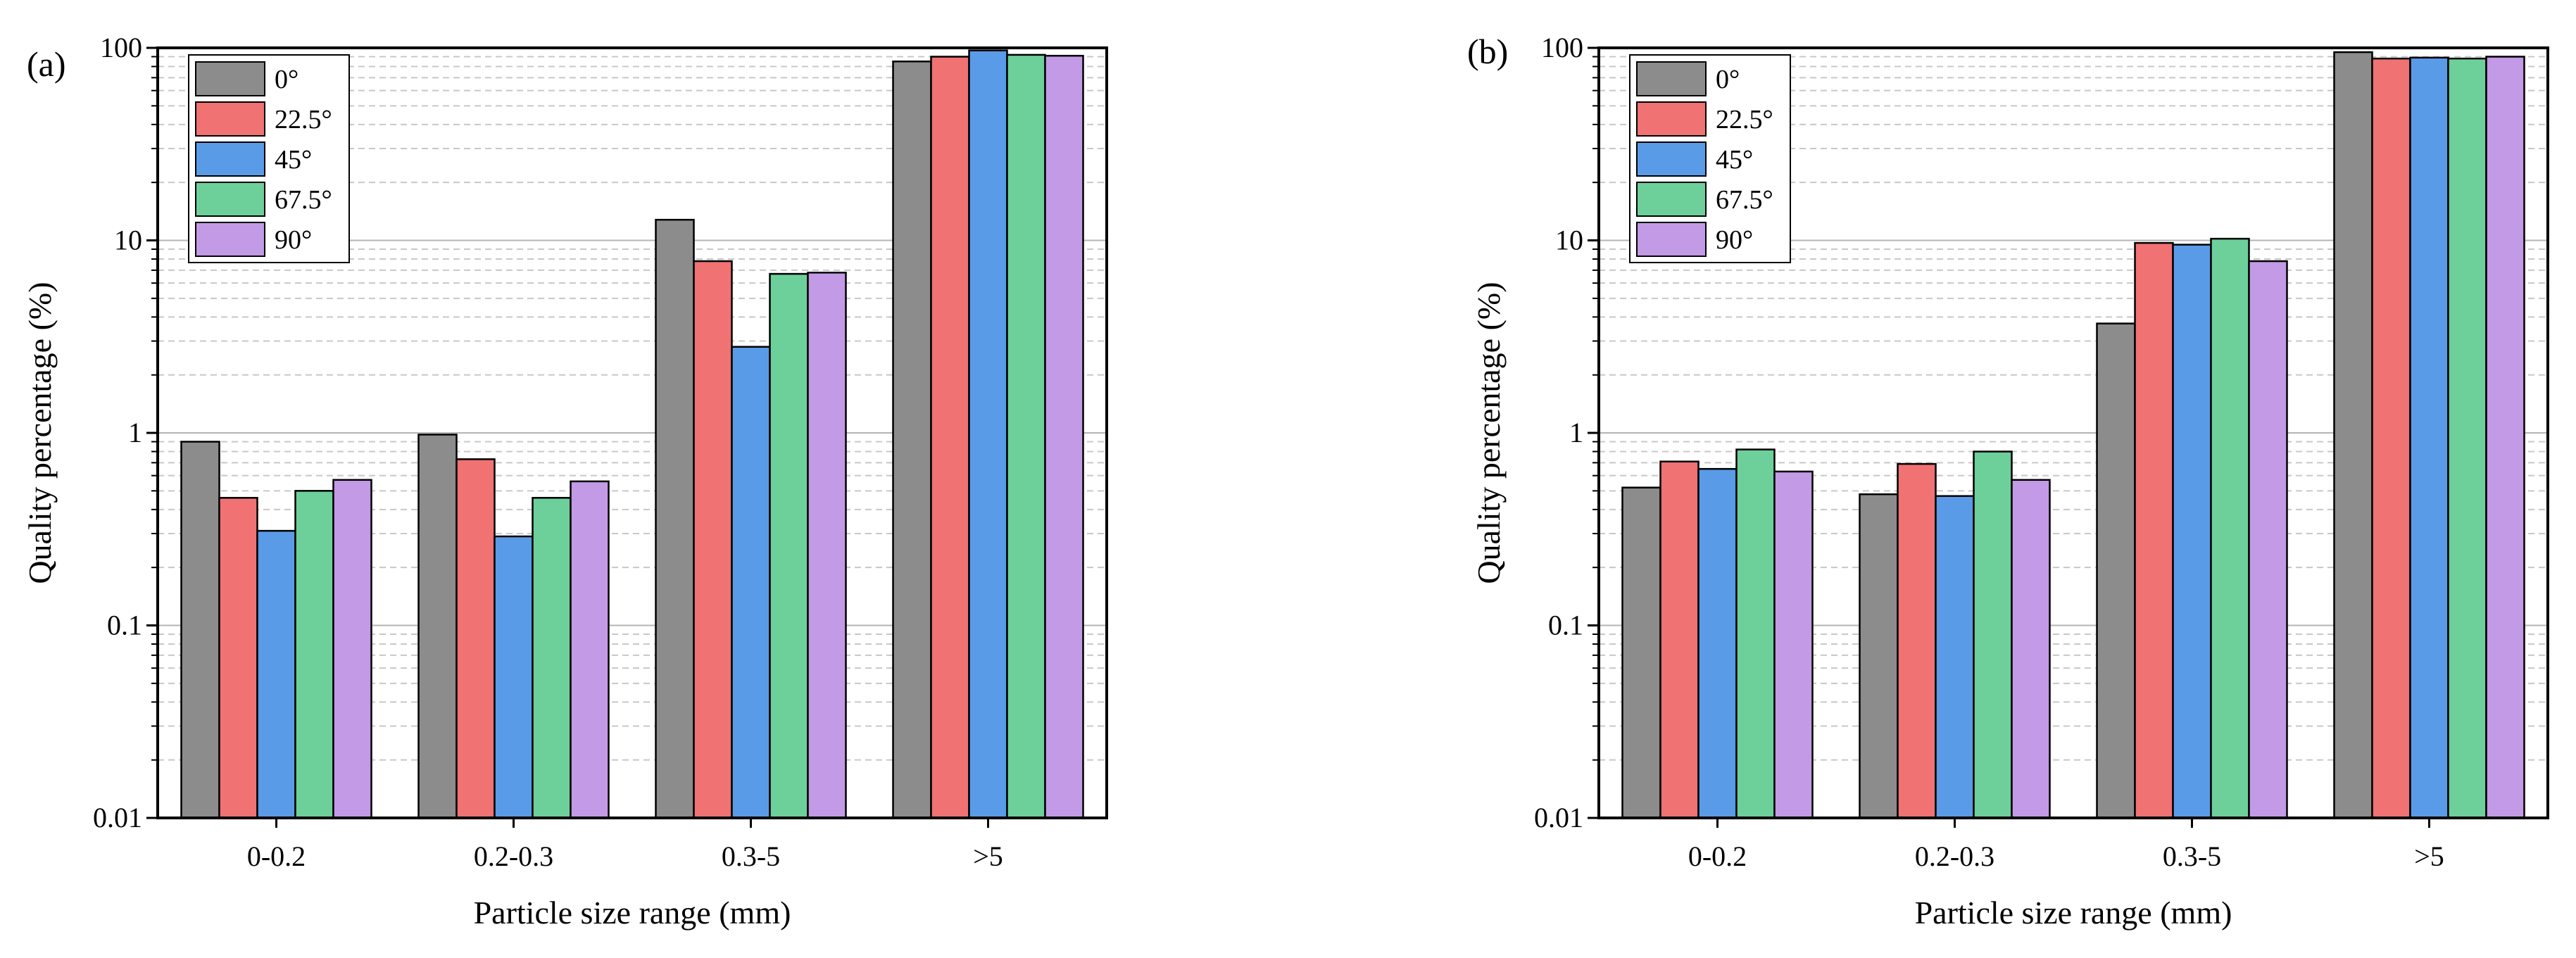 The height and width of the screenshot is (958, 2576). Describe the element at coordinates (1488, 52) in the screenshot. I see `panel-label: (b)` at that location.